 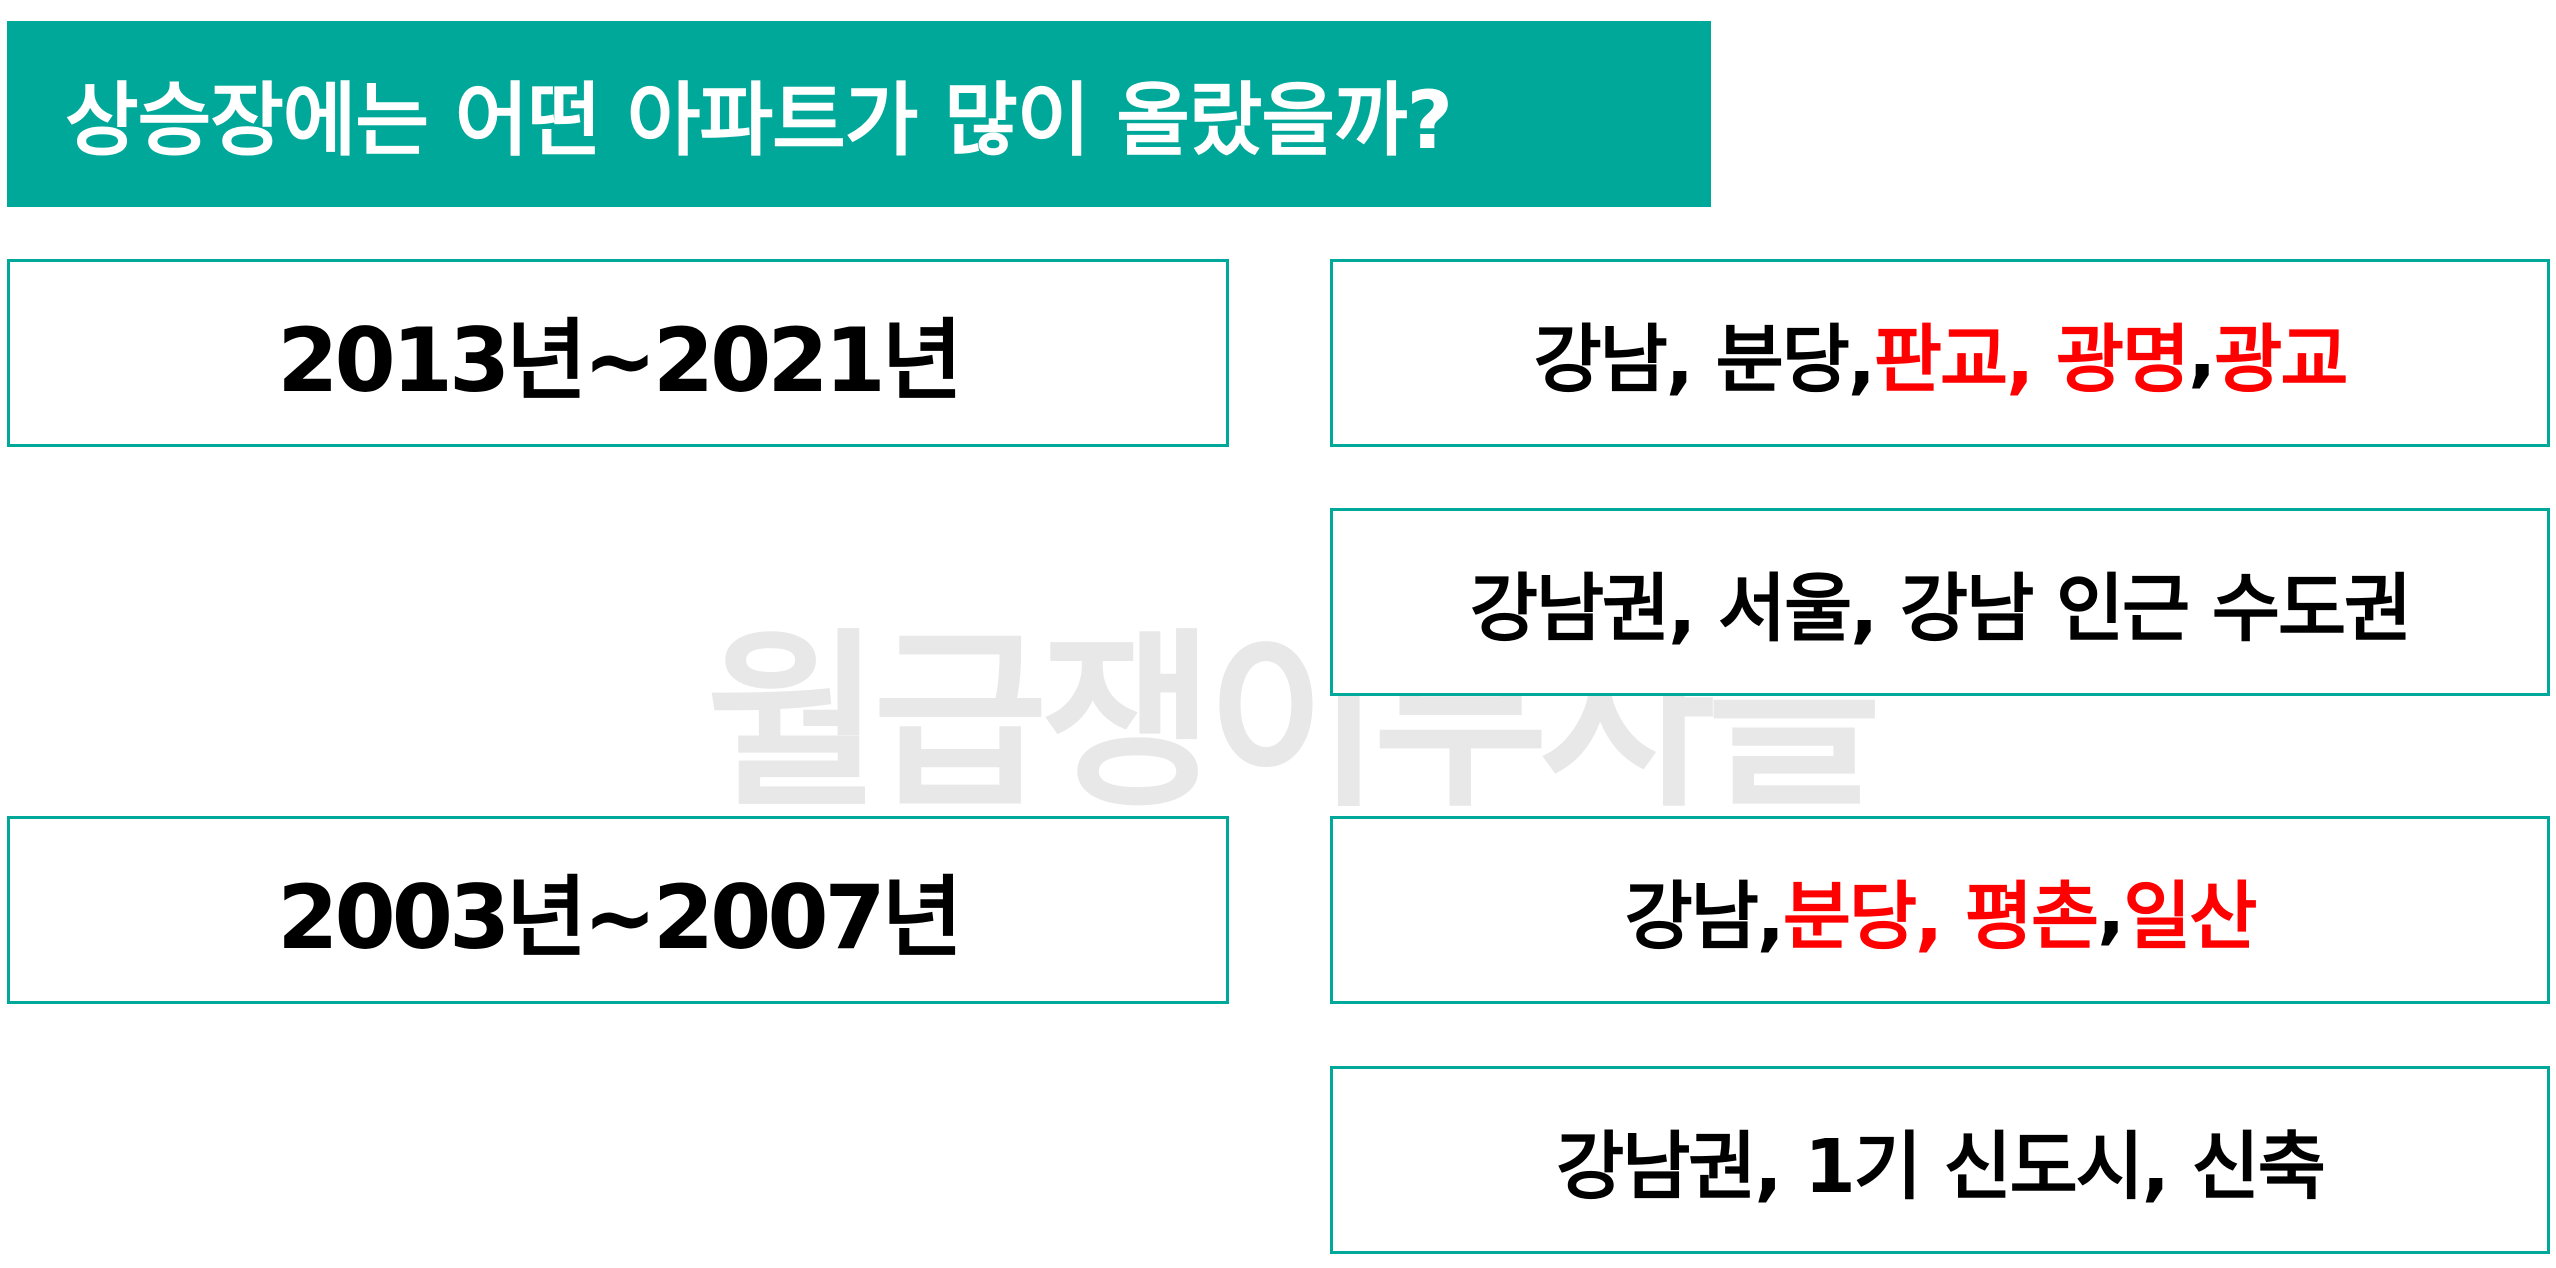 I want to click on title-banner: 상승장에는 어떤 아파트가 많이 올랐을까?, so click(x=859, y=114).